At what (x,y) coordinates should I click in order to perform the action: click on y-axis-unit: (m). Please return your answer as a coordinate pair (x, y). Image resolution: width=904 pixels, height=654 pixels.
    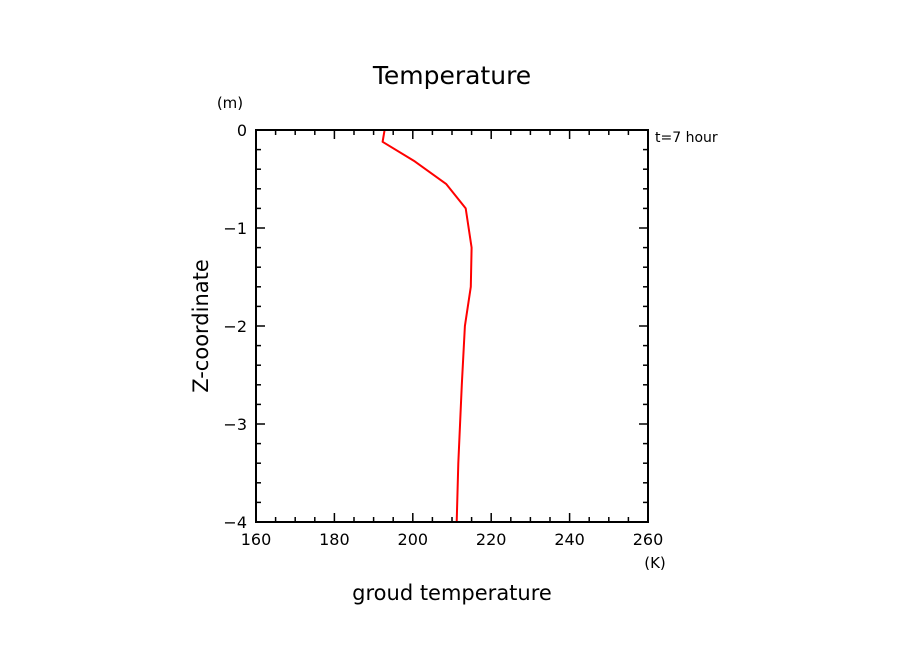
    Looking at the image, I should click on (230, 103).